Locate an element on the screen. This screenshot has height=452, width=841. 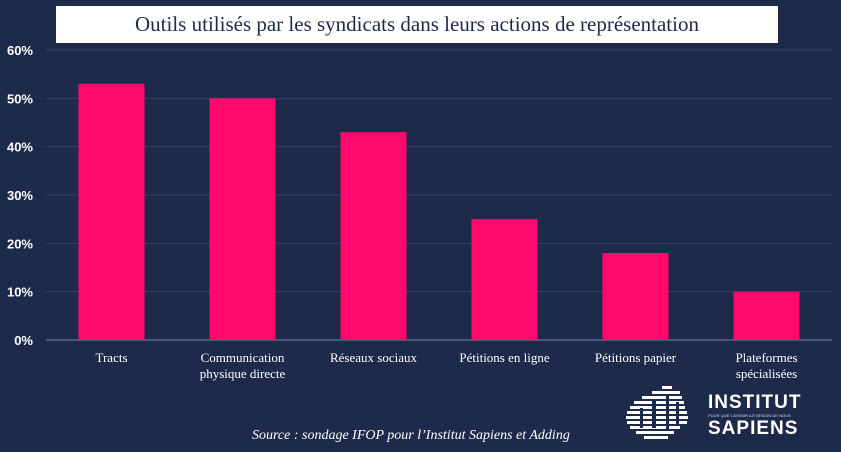
x-tick-label: Communication is located at coordinates (243, 357).